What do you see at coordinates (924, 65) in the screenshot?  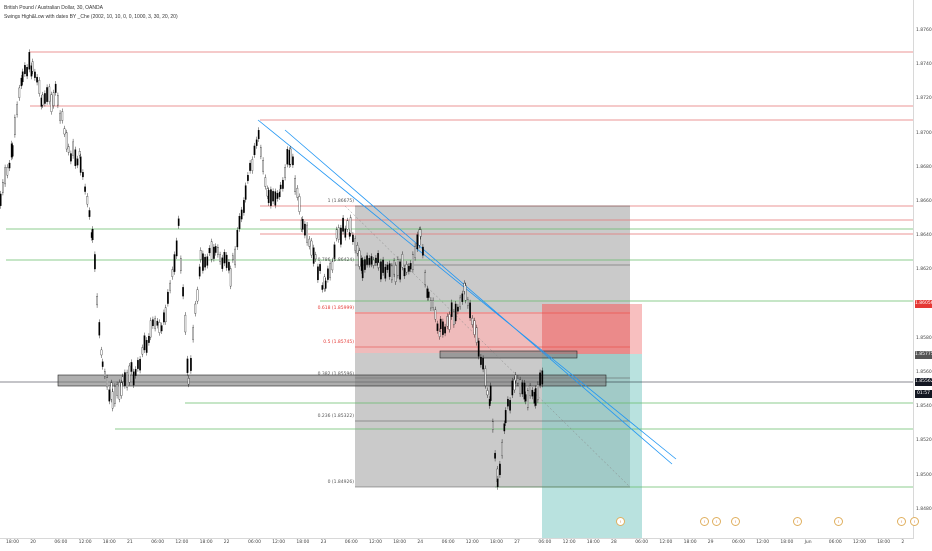 I see `price-tick: 1.87400` at bounding box center [924, 65].